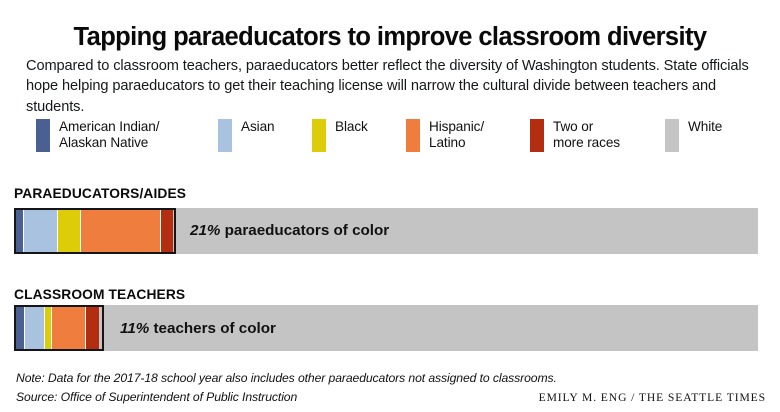 This screenshot has width=780, height=412. What do you see at coordinates (100, 193) in the screenshot?
I see `bar-group-label: PARAEDUCATORS/AIDES` at bounding box center [100, 193].